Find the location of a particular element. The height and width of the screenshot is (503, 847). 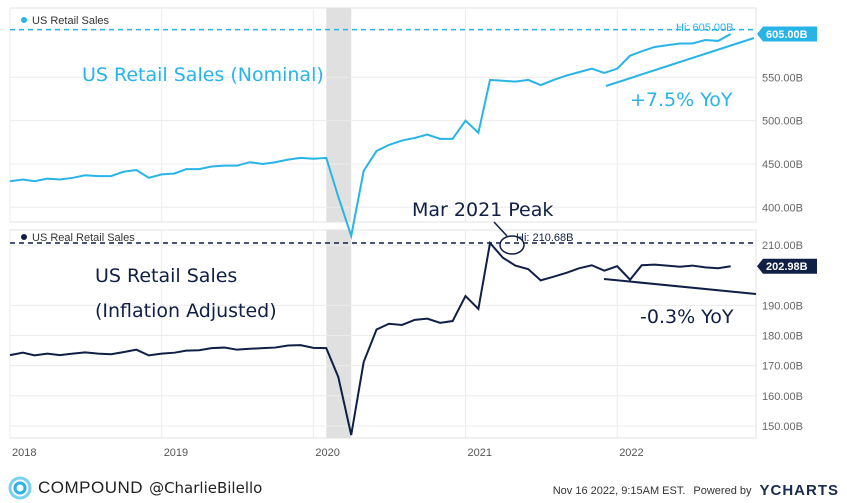

trend-line-nominal is located at coordinates (680, 62).